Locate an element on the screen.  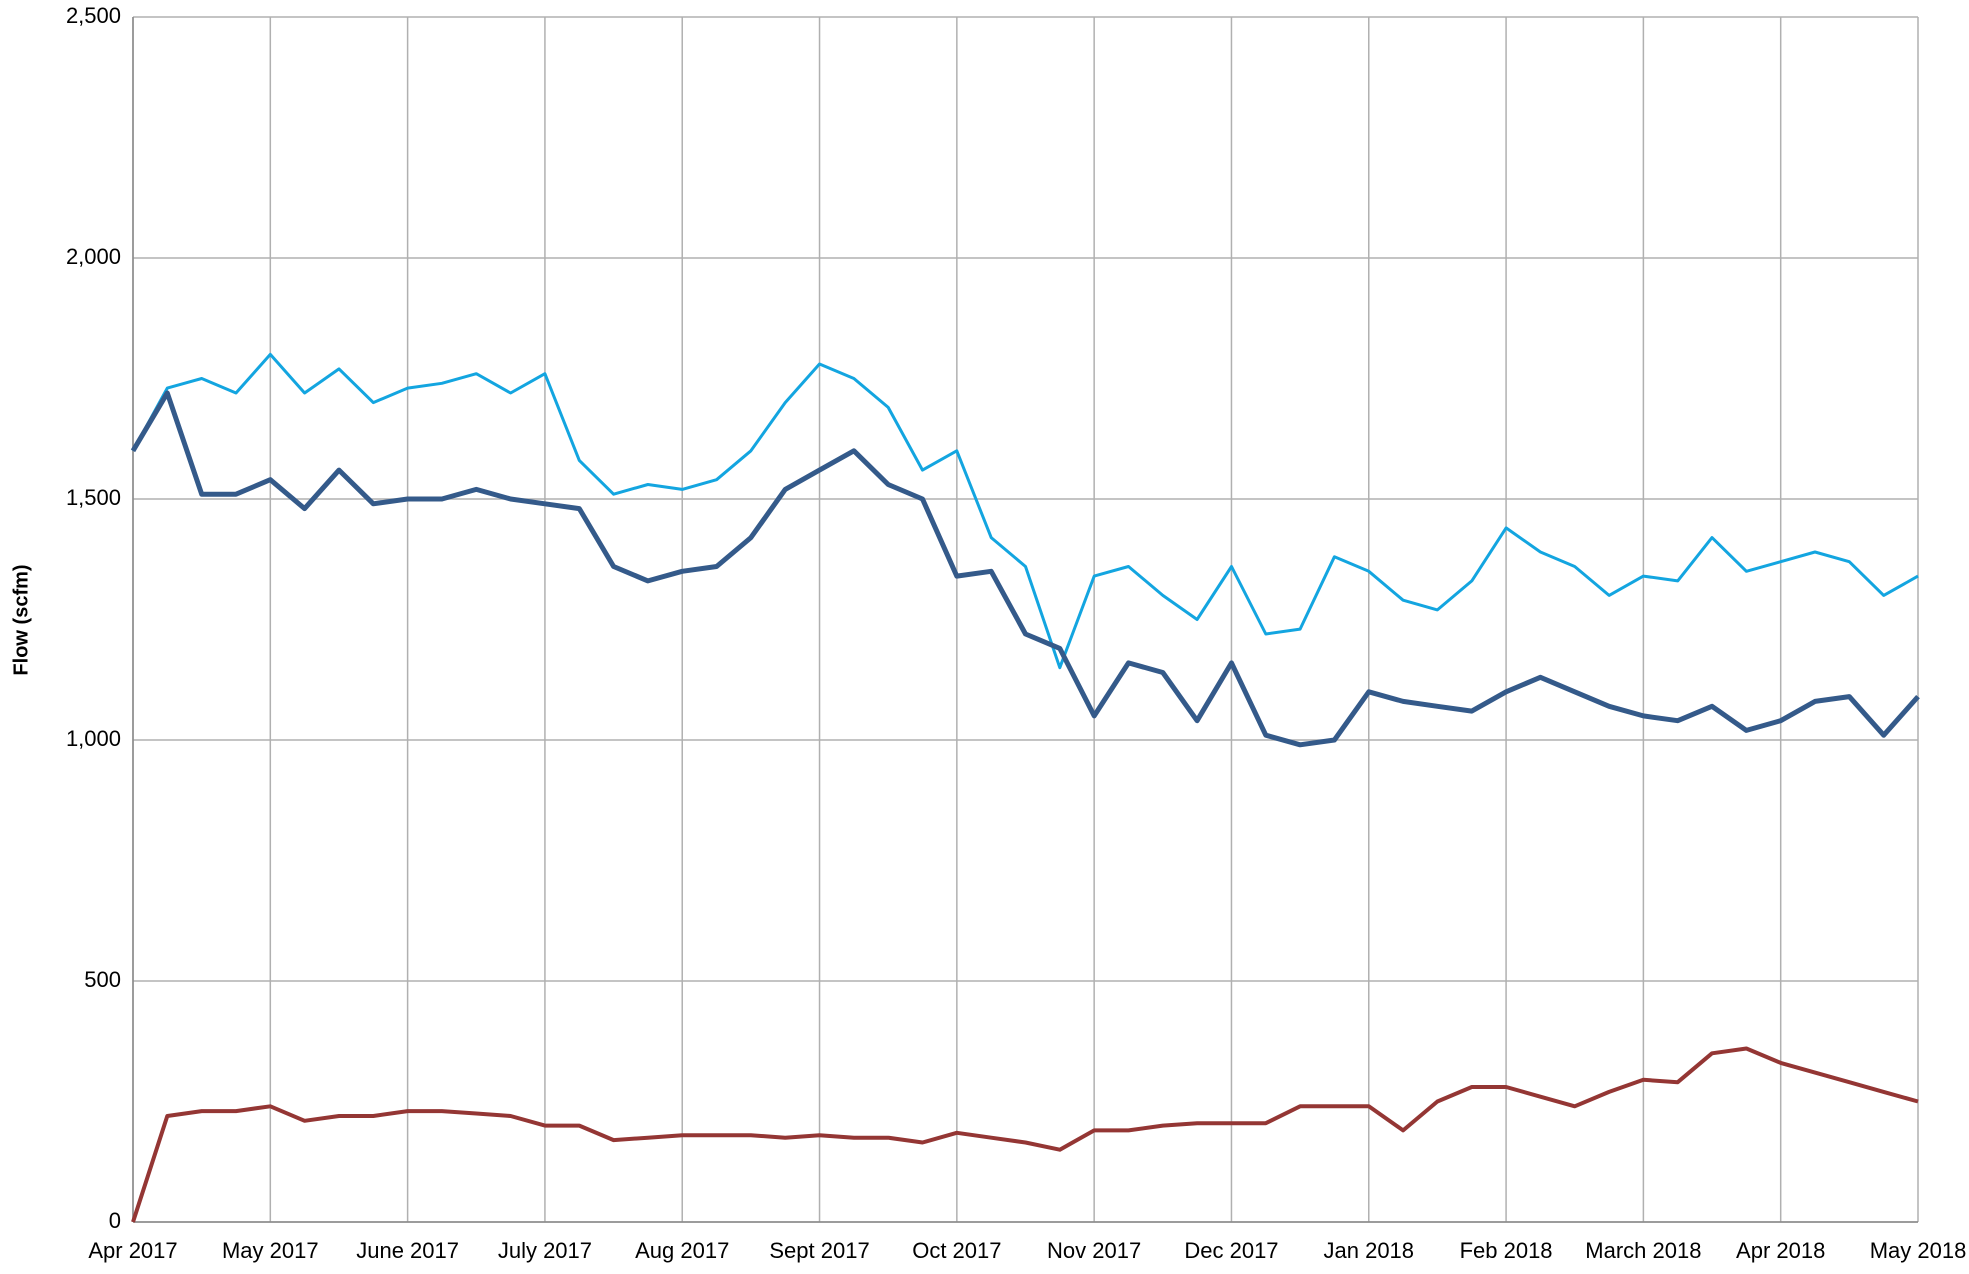
y-axis-title: Flow (scfm) is located at coordinates (21, 619).